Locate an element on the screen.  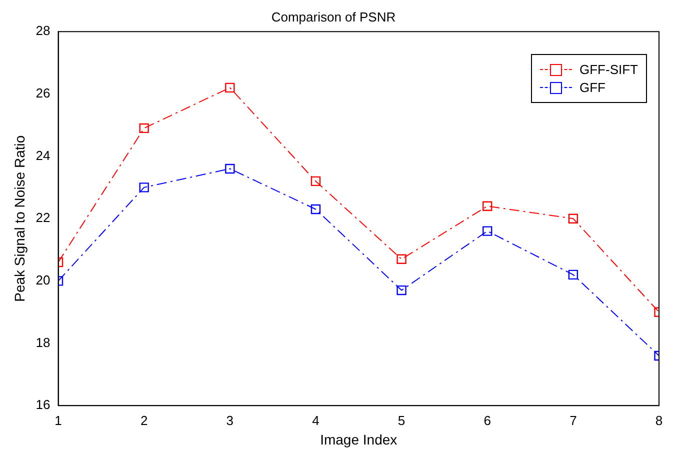
y-tick-label: 24 is located at coordinates (43, 155).